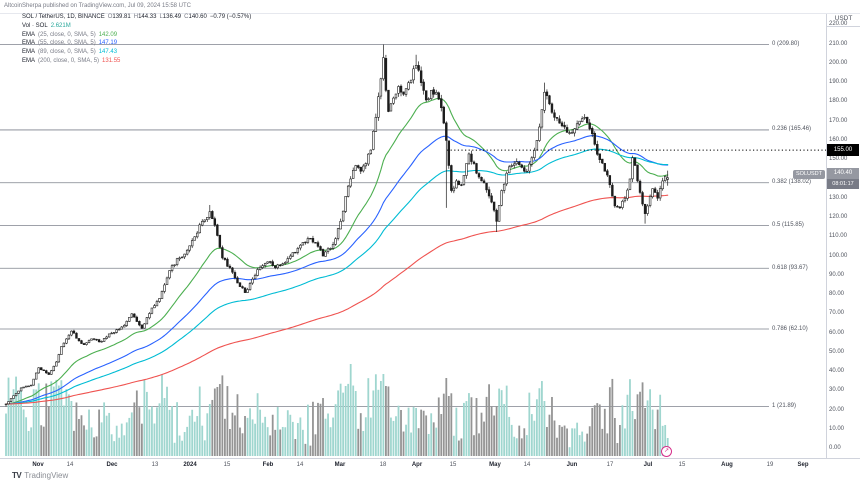  I want to click on fib-label-1: 1 (21.89), so click(784, 405).